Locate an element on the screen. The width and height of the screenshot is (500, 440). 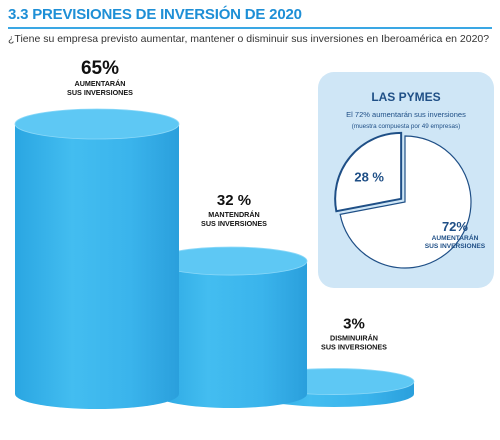
pie-slice-small is located at coordinates (368, 172).